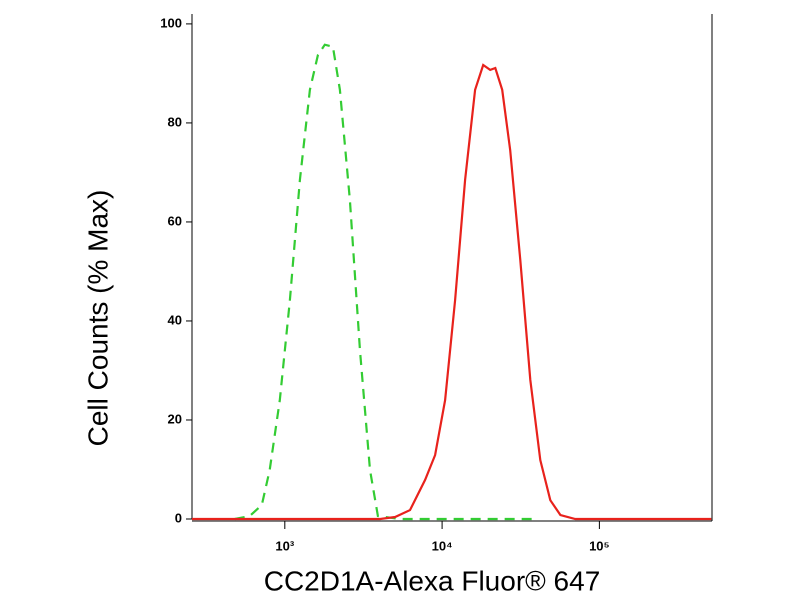 The width and height of the screenshot is (800, 600). Describe the element at coordinates (175, 121) in the screenshot. I see `y-tick-label: 80` at that location.